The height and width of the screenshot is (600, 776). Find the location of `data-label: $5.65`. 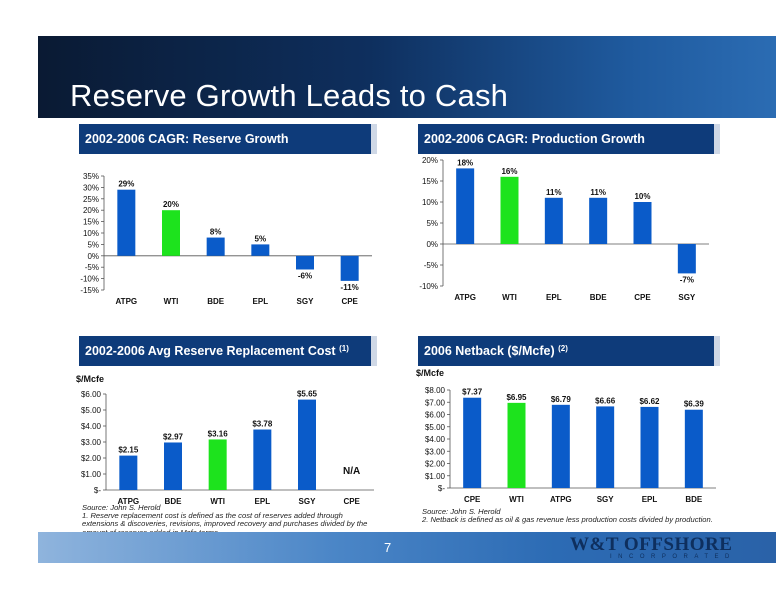

data-label: $5.65 is located at coordinates (307, 394).